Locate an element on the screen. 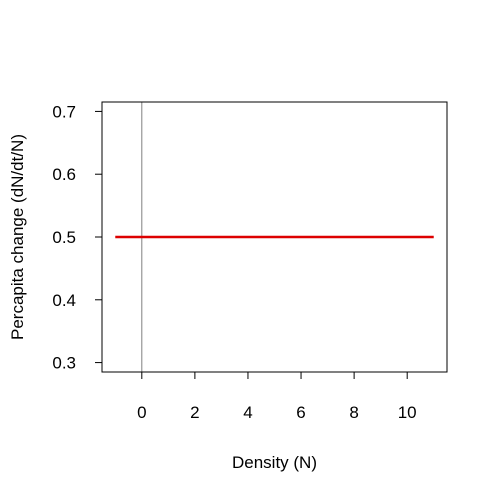 Image resolution: width=500 pixels, height=500 pixels. x-tick-label: 2 is located at coordinates (194, 412).